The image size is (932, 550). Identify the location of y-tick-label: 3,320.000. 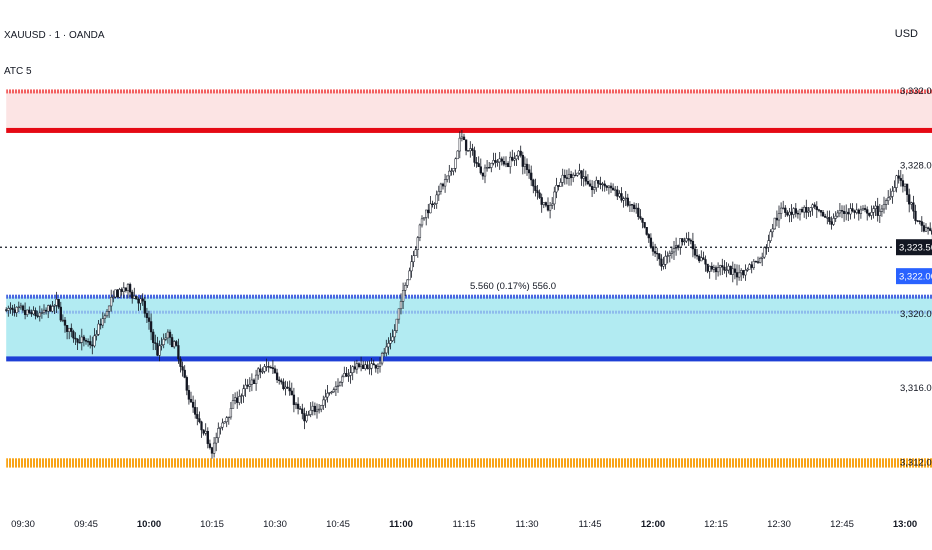
(916, 314).